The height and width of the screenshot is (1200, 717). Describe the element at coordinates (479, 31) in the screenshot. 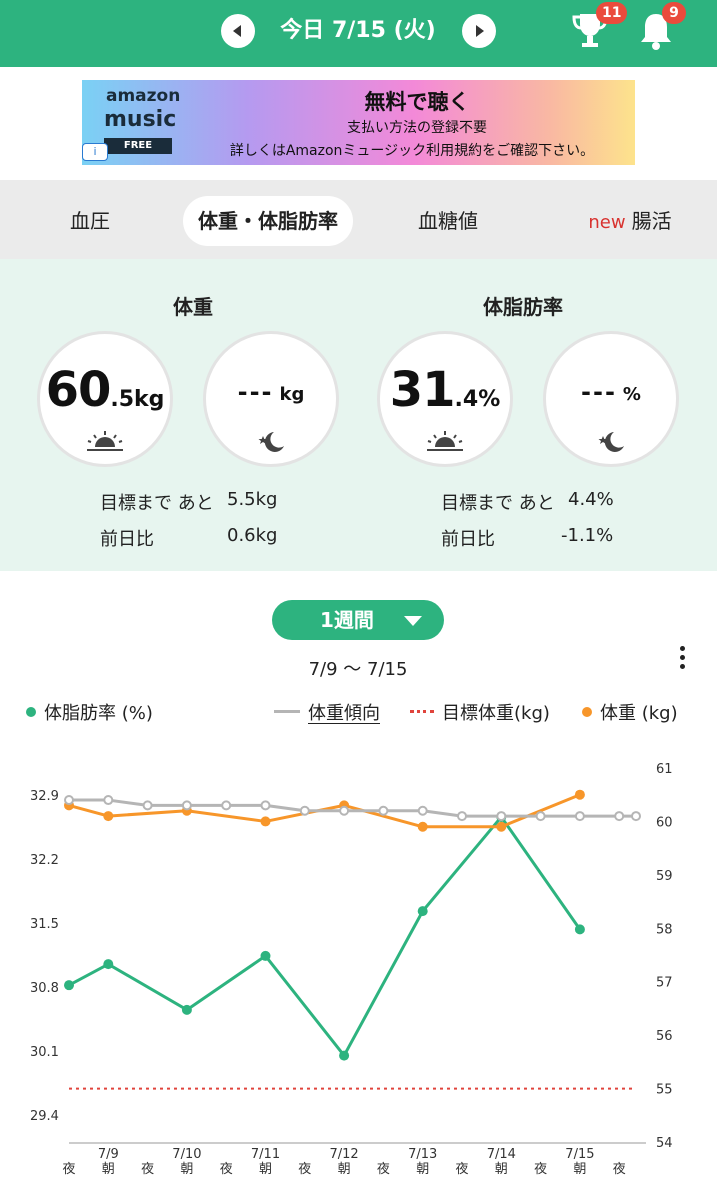

I see `next-day-button` at that location.